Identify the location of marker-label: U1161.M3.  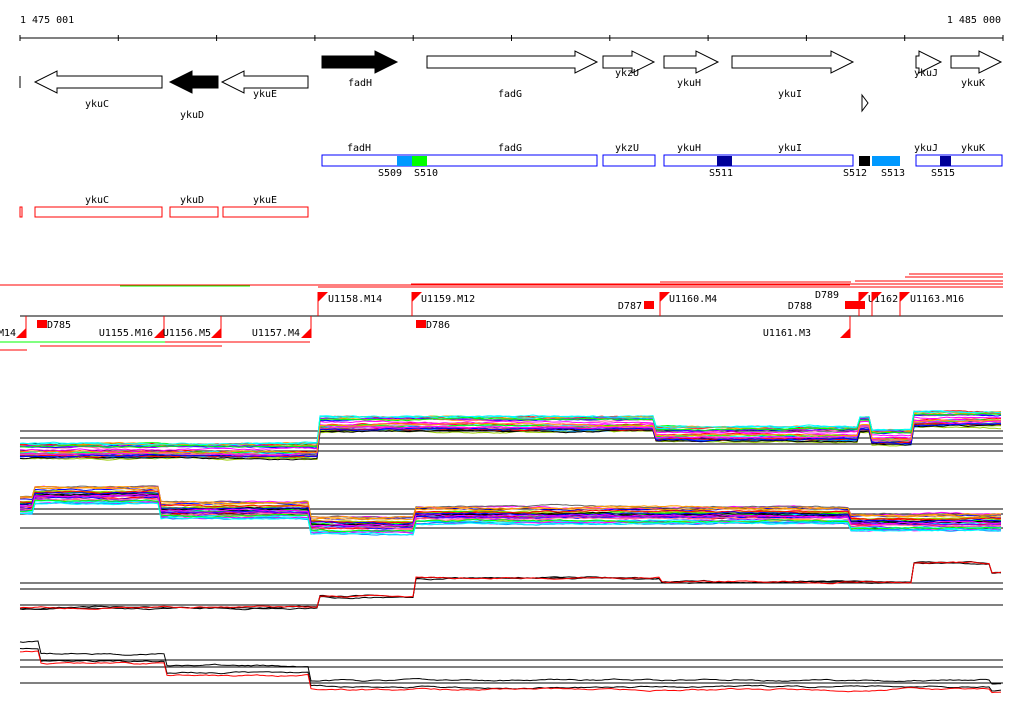
(787, 333).